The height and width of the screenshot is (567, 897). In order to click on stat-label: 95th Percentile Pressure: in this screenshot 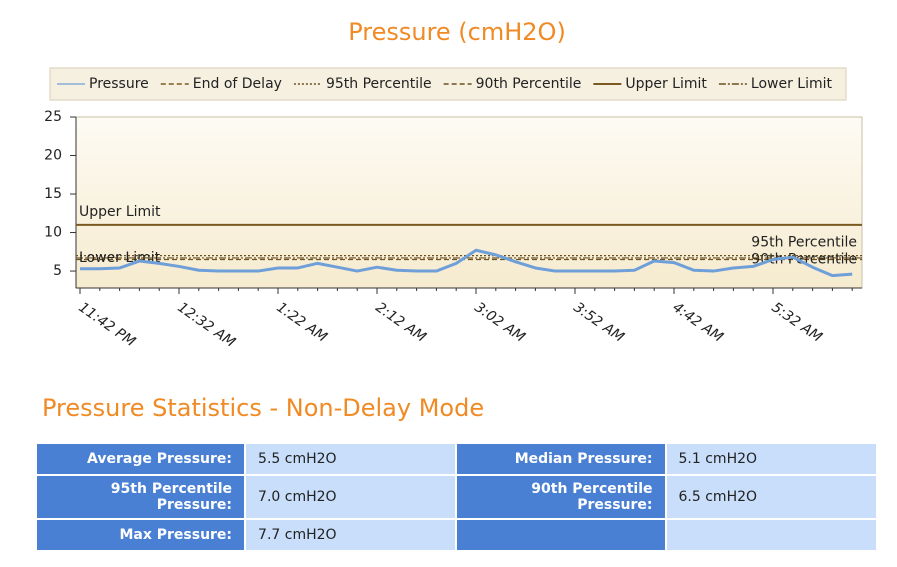, I will do `click(140, 497)`.